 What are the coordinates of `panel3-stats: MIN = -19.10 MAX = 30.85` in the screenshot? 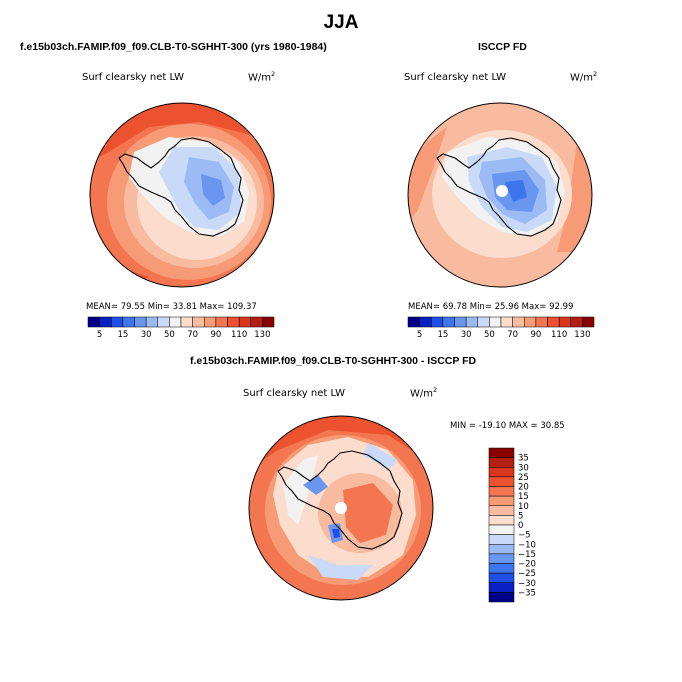 It's located at (507, 426).